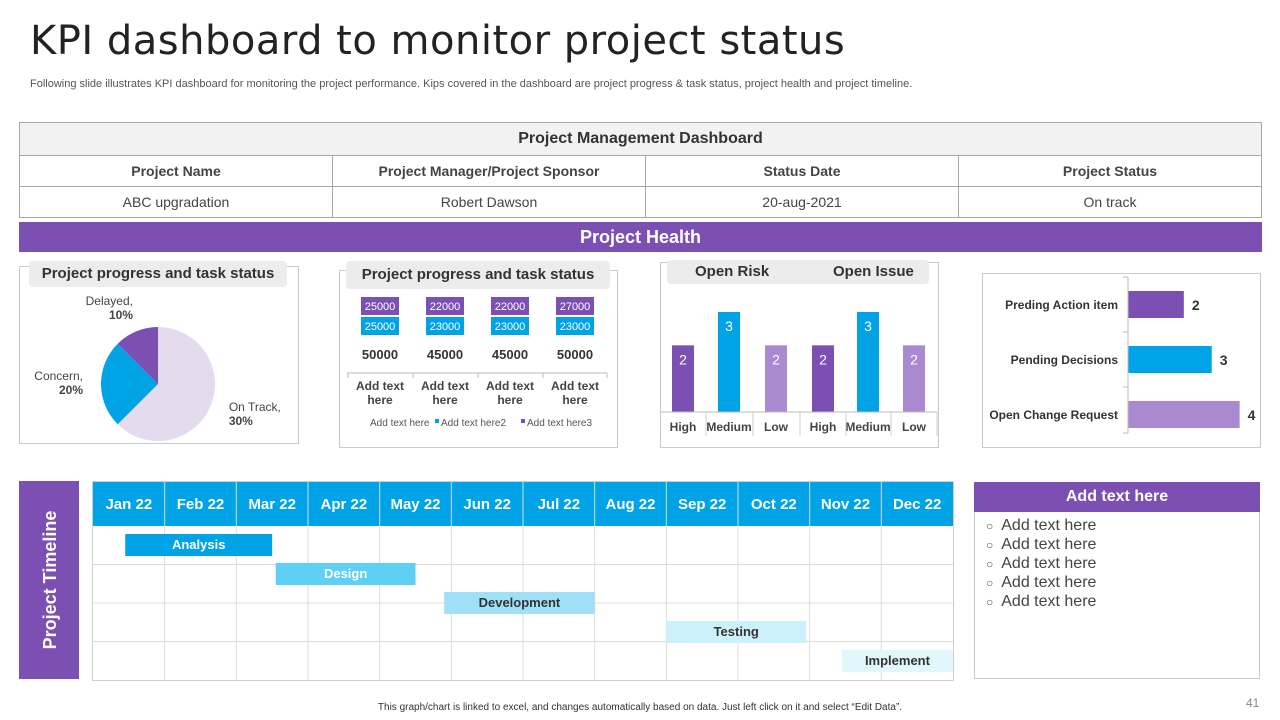  I want to click on pie-label-name: Concern,, so click(58, 376).